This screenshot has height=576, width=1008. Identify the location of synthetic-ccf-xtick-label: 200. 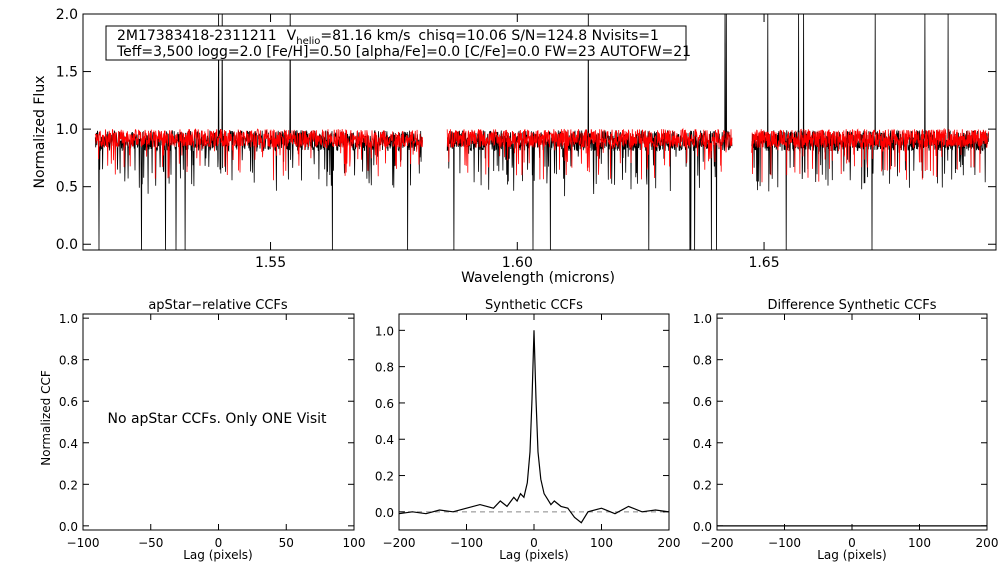
(669, 543).